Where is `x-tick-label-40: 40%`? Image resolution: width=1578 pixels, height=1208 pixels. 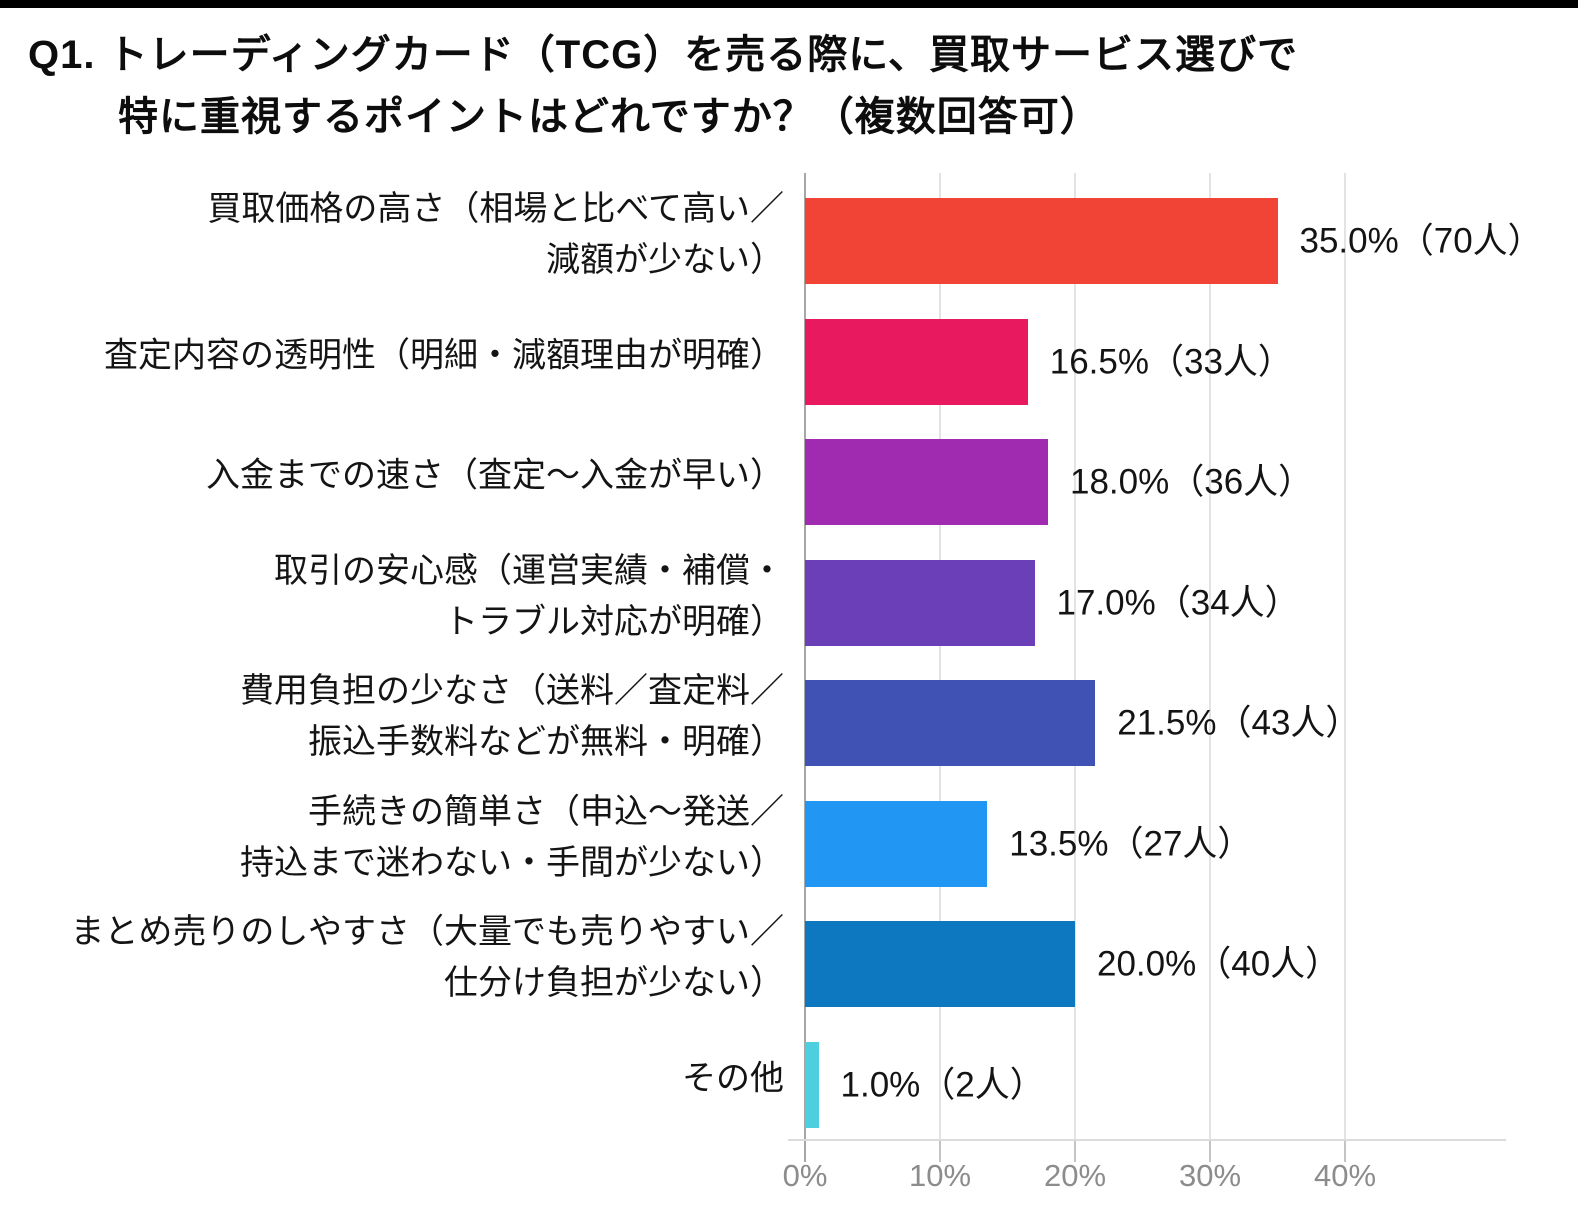 x-tick-label-40: 40% is located at coordinates (1345, 1175).